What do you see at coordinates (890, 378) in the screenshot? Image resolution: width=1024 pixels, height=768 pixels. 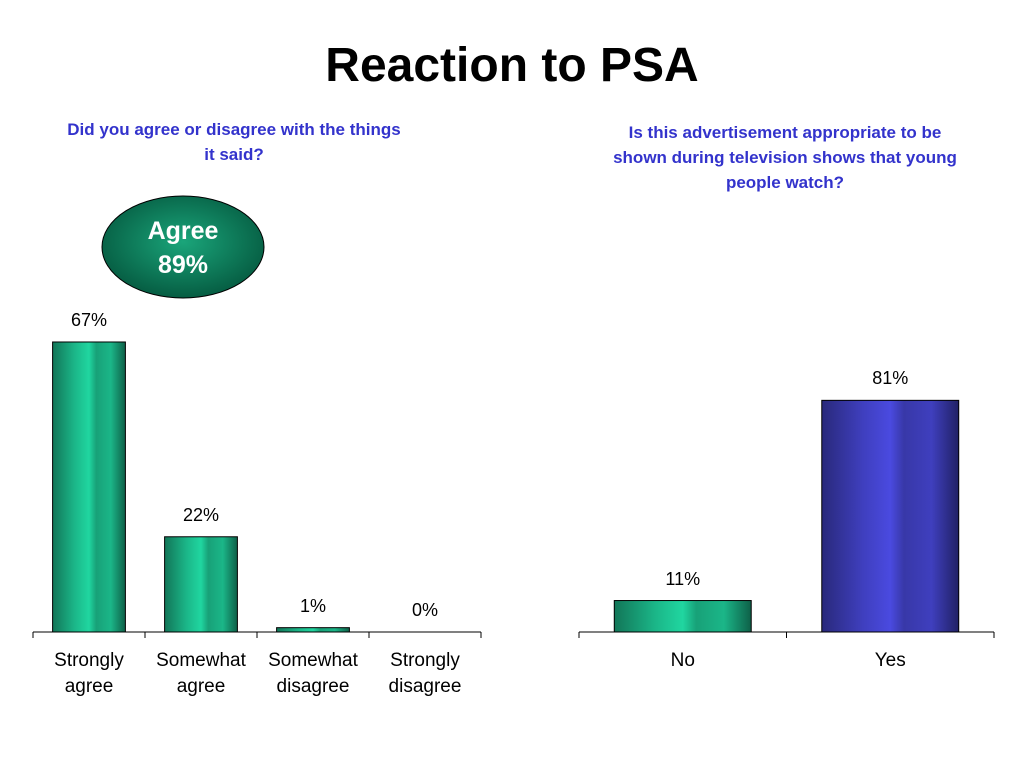 I see `value-label: 81%` at bounding box center [890, 378].